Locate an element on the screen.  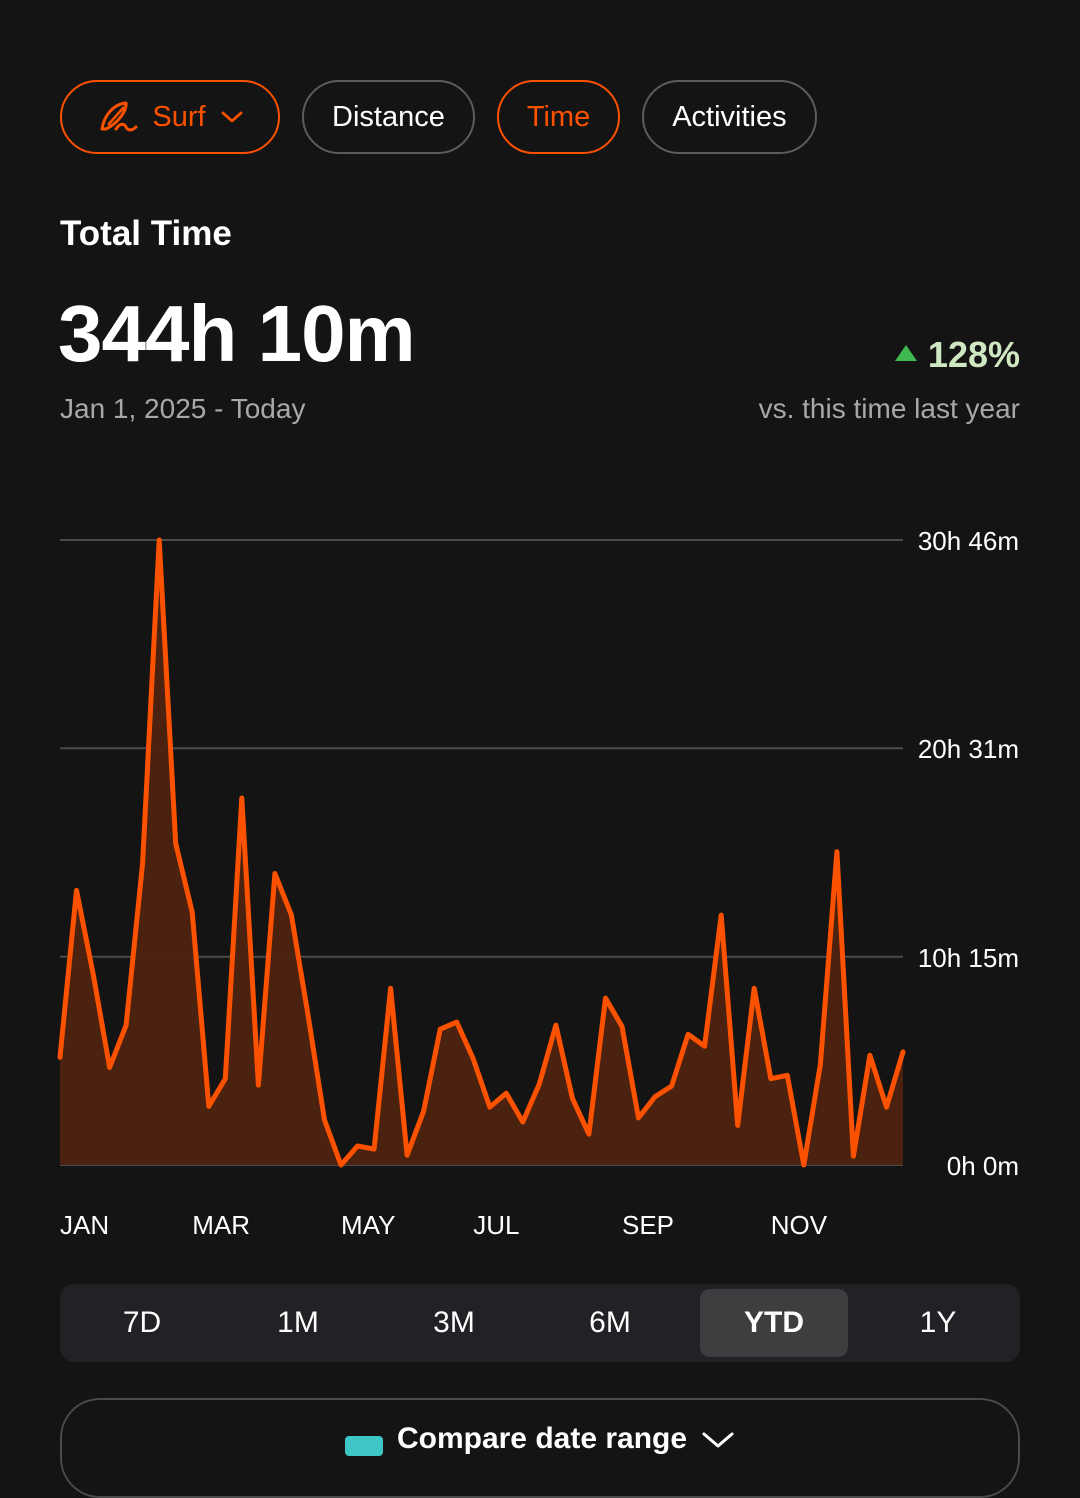
compare-date-range-button: Compare date range is located at coordinates (540, 1448).